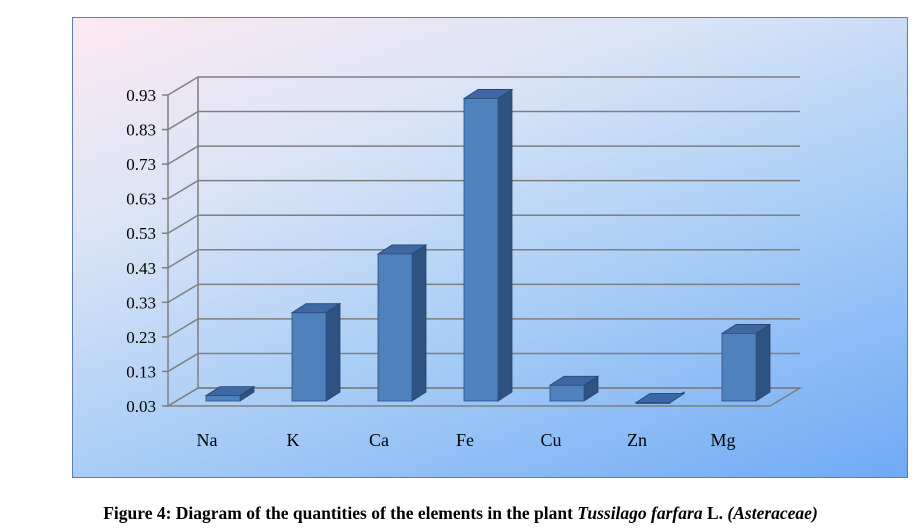 Image resolution: width=921 pixels, height=532 pixels. I want to click on x-category-label: Zn, so click(637, 440).